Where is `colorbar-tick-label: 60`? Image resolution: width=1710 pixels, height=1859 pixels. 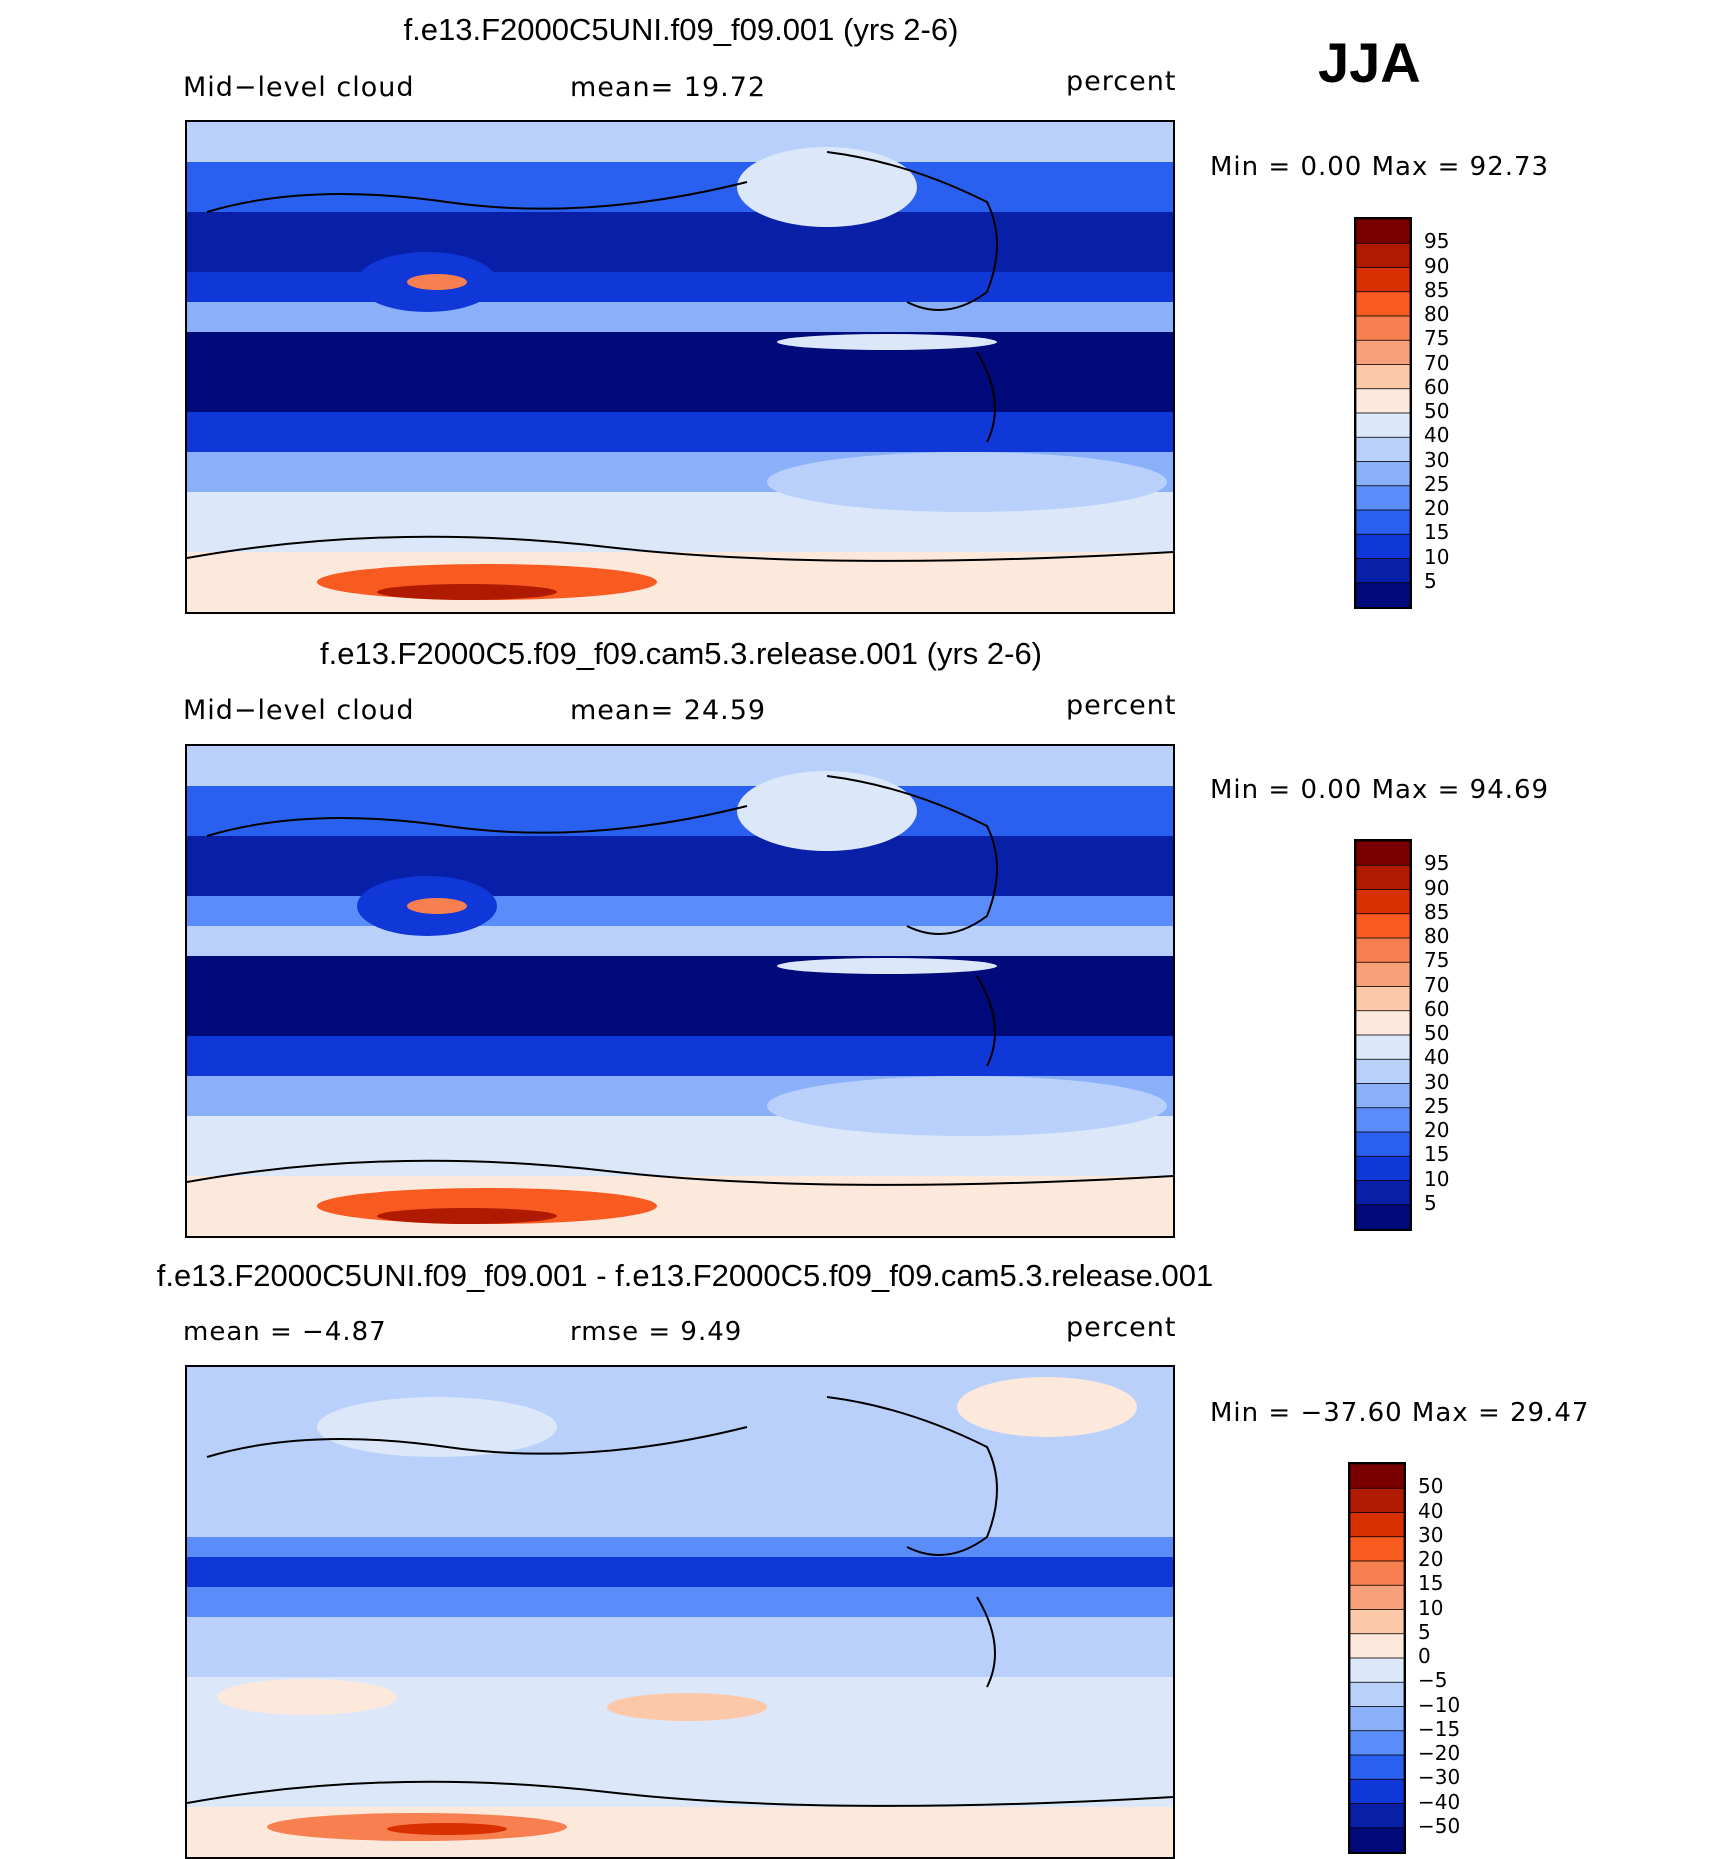
colorbar-tick-label: 60 is located at coordinates (1437, 386).